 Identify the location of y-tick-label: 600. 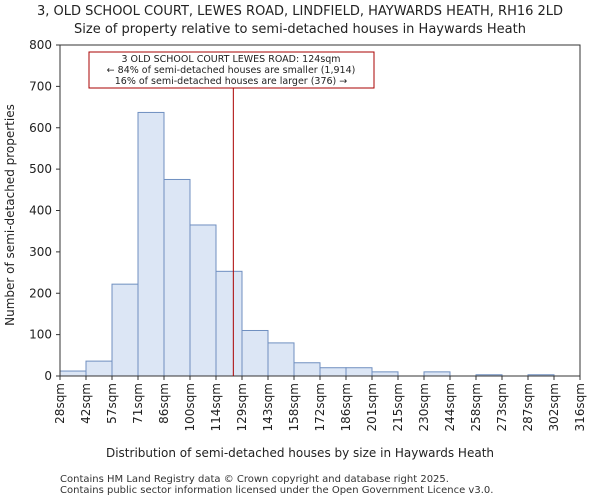
(40, 128).